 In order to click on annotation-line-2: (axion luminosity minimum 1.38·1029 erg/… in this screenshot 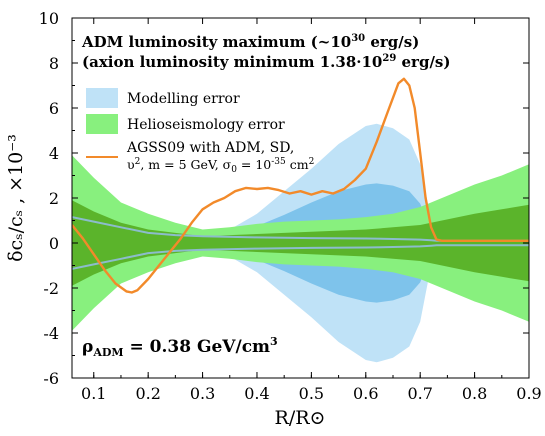, I will do `click(266, 62)`.